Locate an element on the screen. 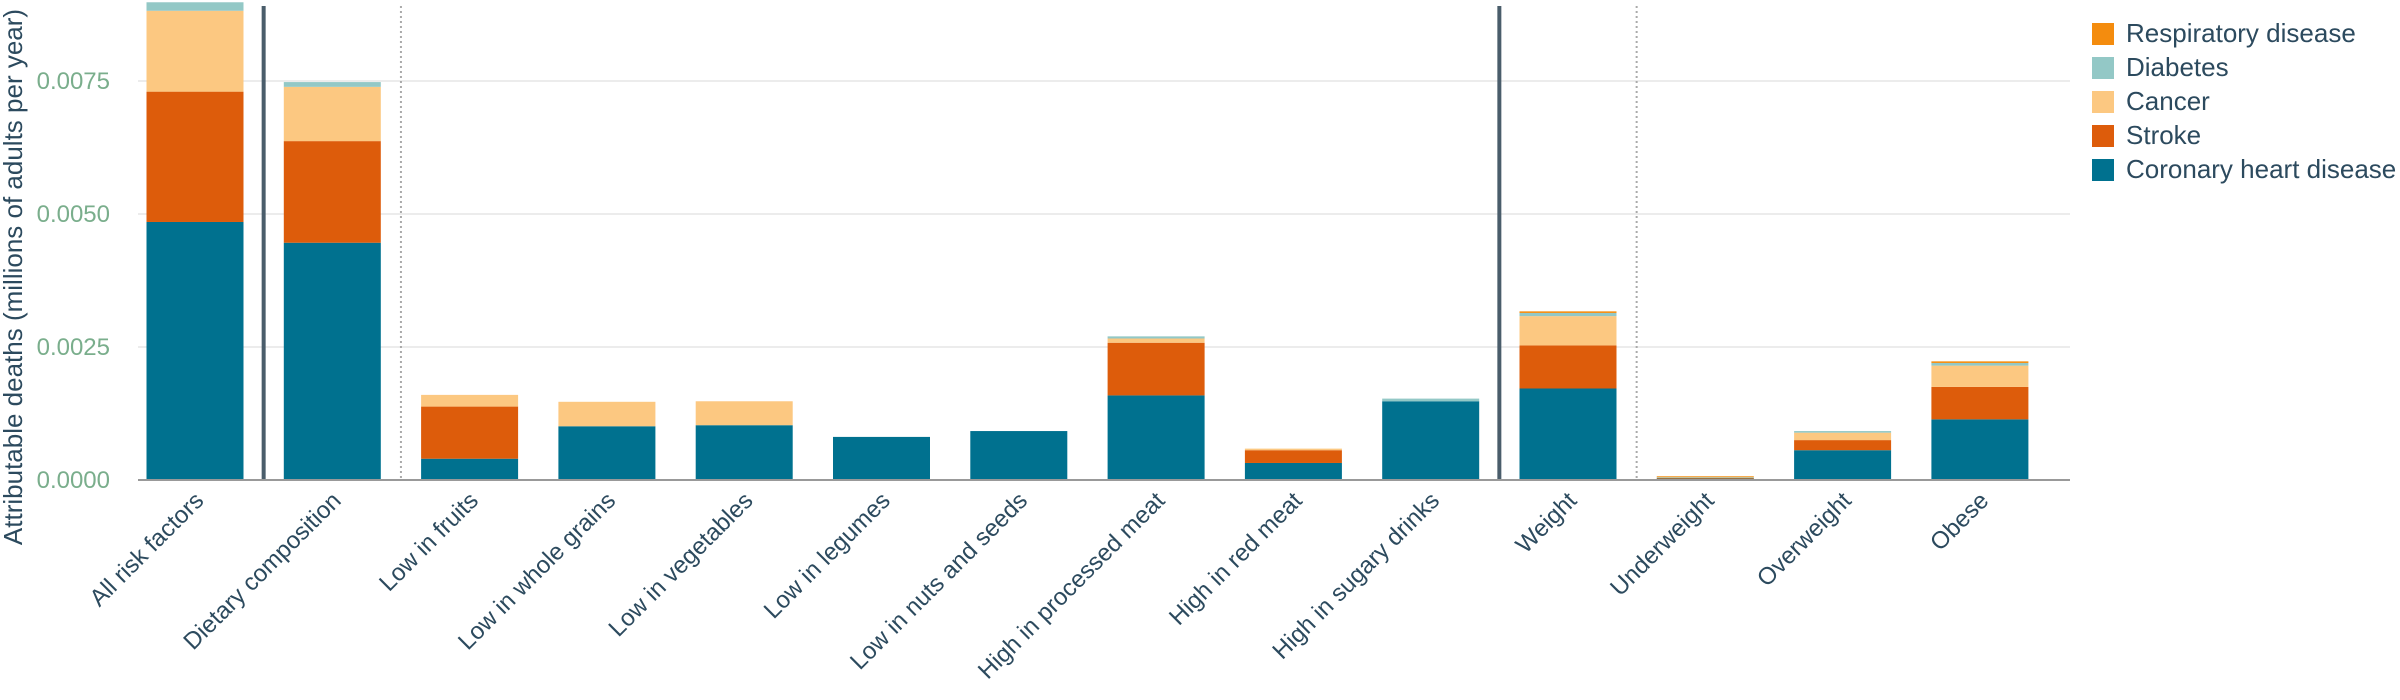 This screenshot has width=2400, height=700. x-tick-label: Obese is located at coordinates (1959, 521).